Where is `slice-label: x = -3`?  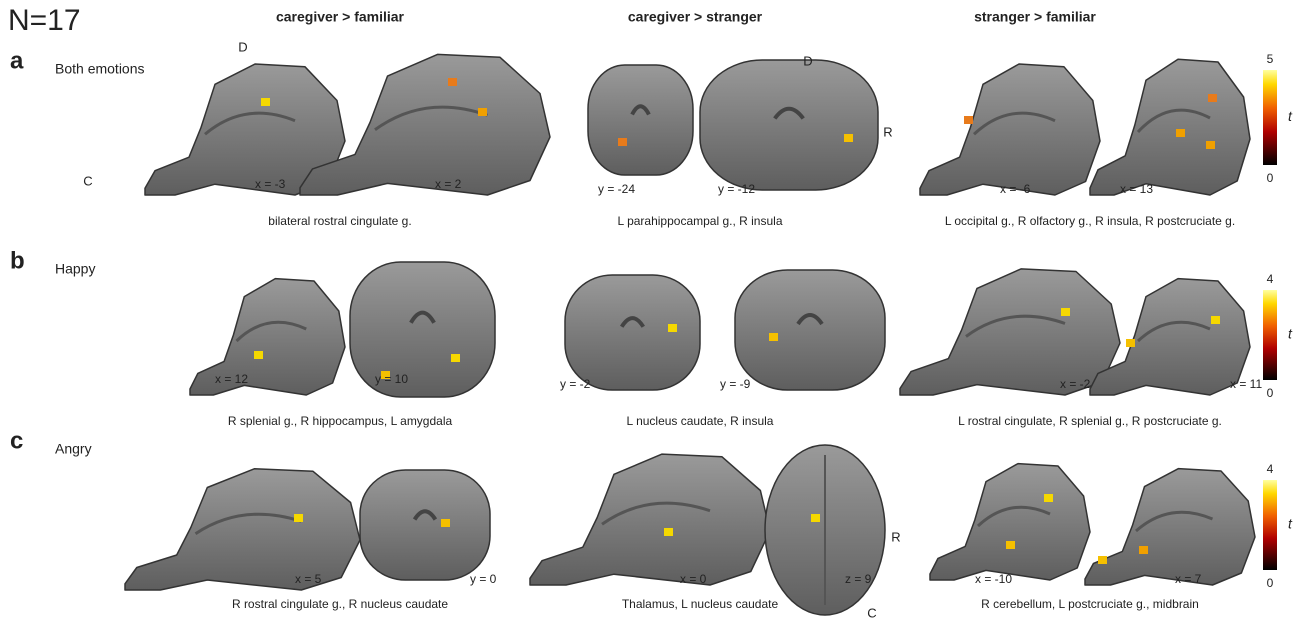
slice-label: x = -3 is located at coordinates (270, 184).